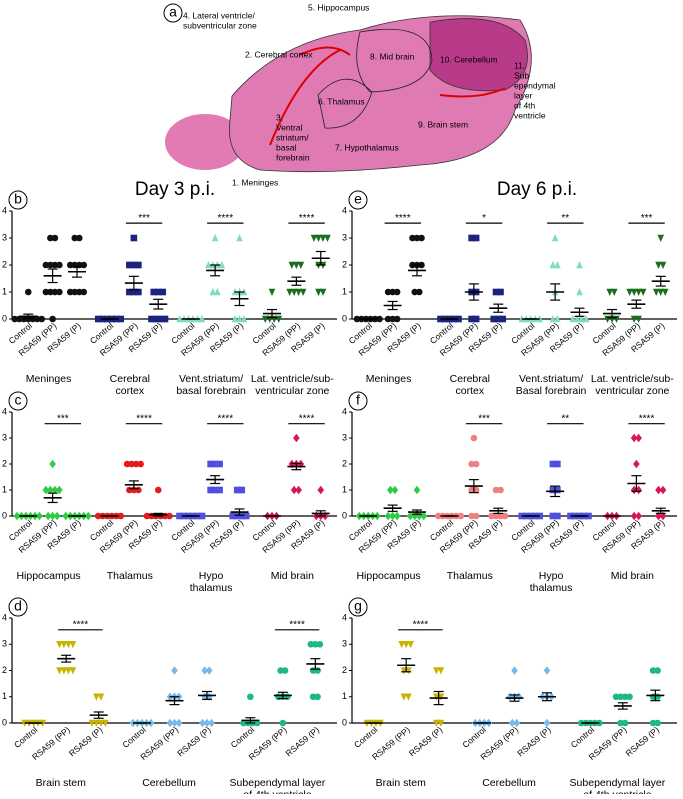 This screenshot has width=683, height=799. I want to click on image-label: 2. Cerebral cortex, so click(279, 54).